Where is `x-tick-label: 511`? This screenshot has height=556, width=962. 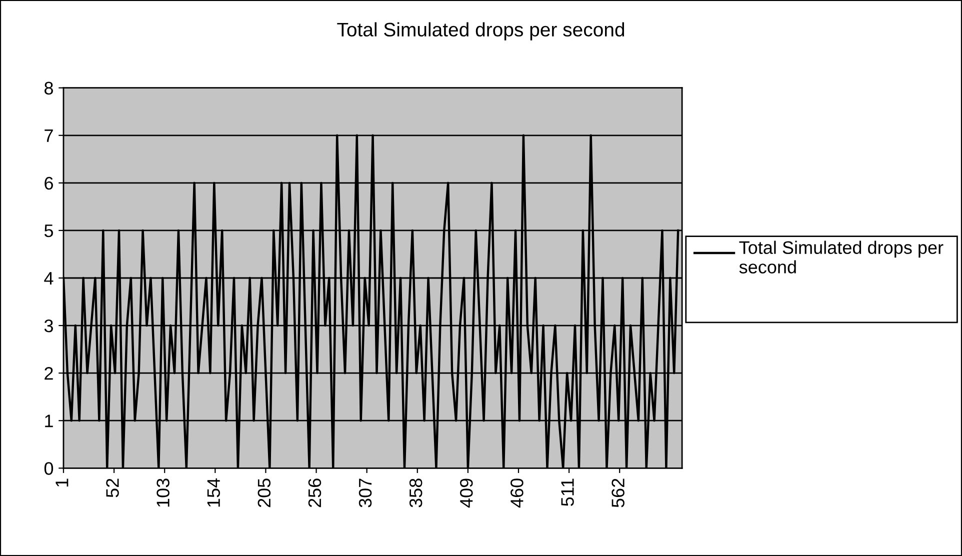
x-tick-label: 511 is located at coordinates (567, 492).